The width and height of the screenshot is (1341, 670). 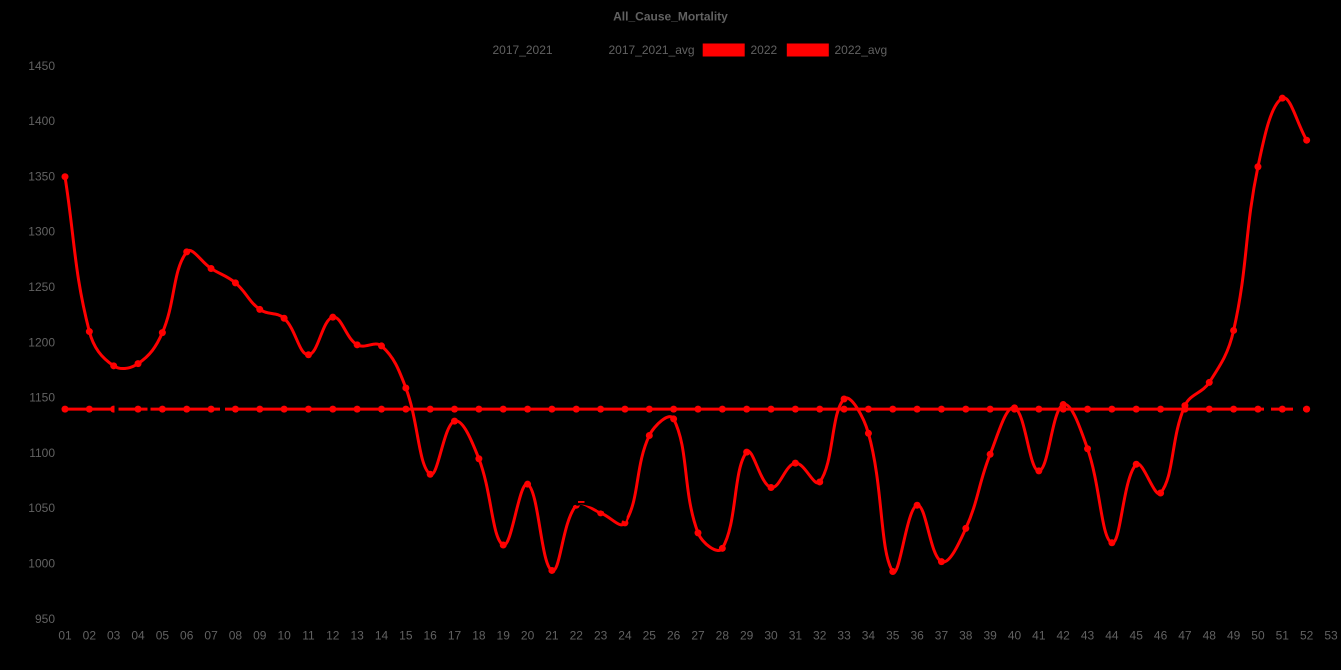 I want to click on svg-text: 26, so click(x=674, y=636).